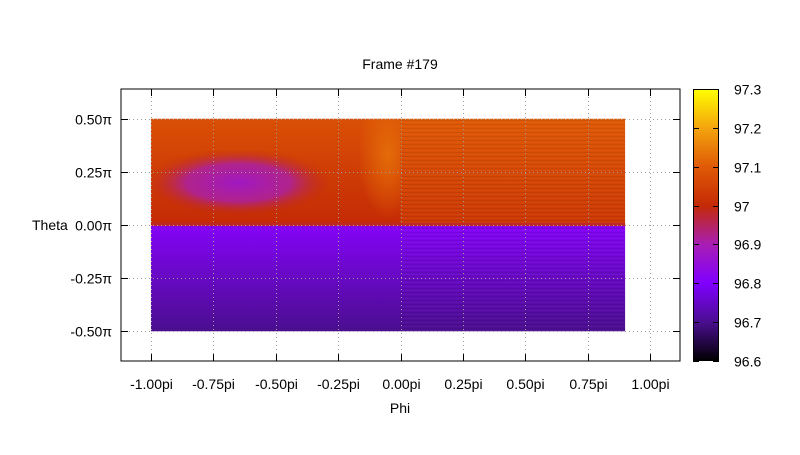 The width and height of the screenshot is (800, 455). Describe the element at coordinates (513, 171) in the screenshot. I see `heat-region-upper-right-texture` at that location.